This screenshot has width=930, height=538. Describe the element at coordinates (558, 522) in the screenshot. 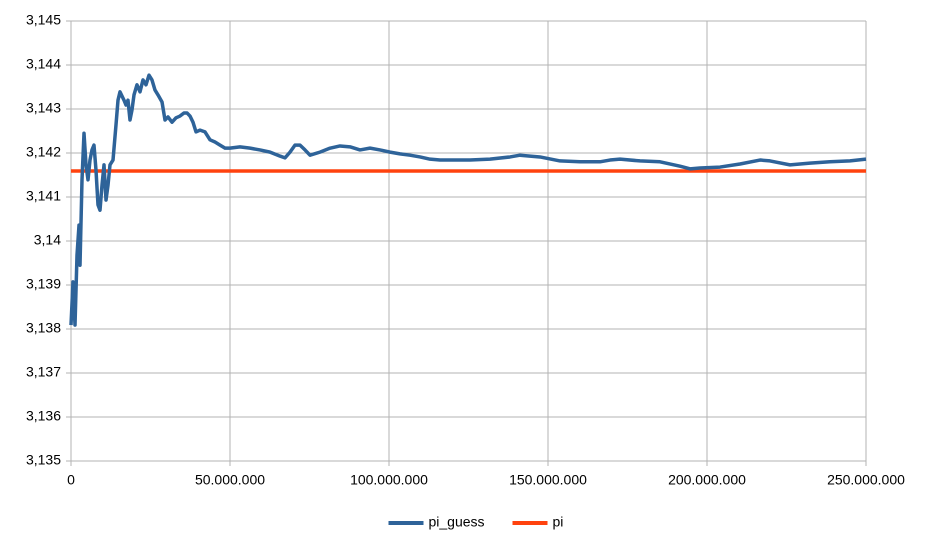

I see `legend-label: pi` at that location.